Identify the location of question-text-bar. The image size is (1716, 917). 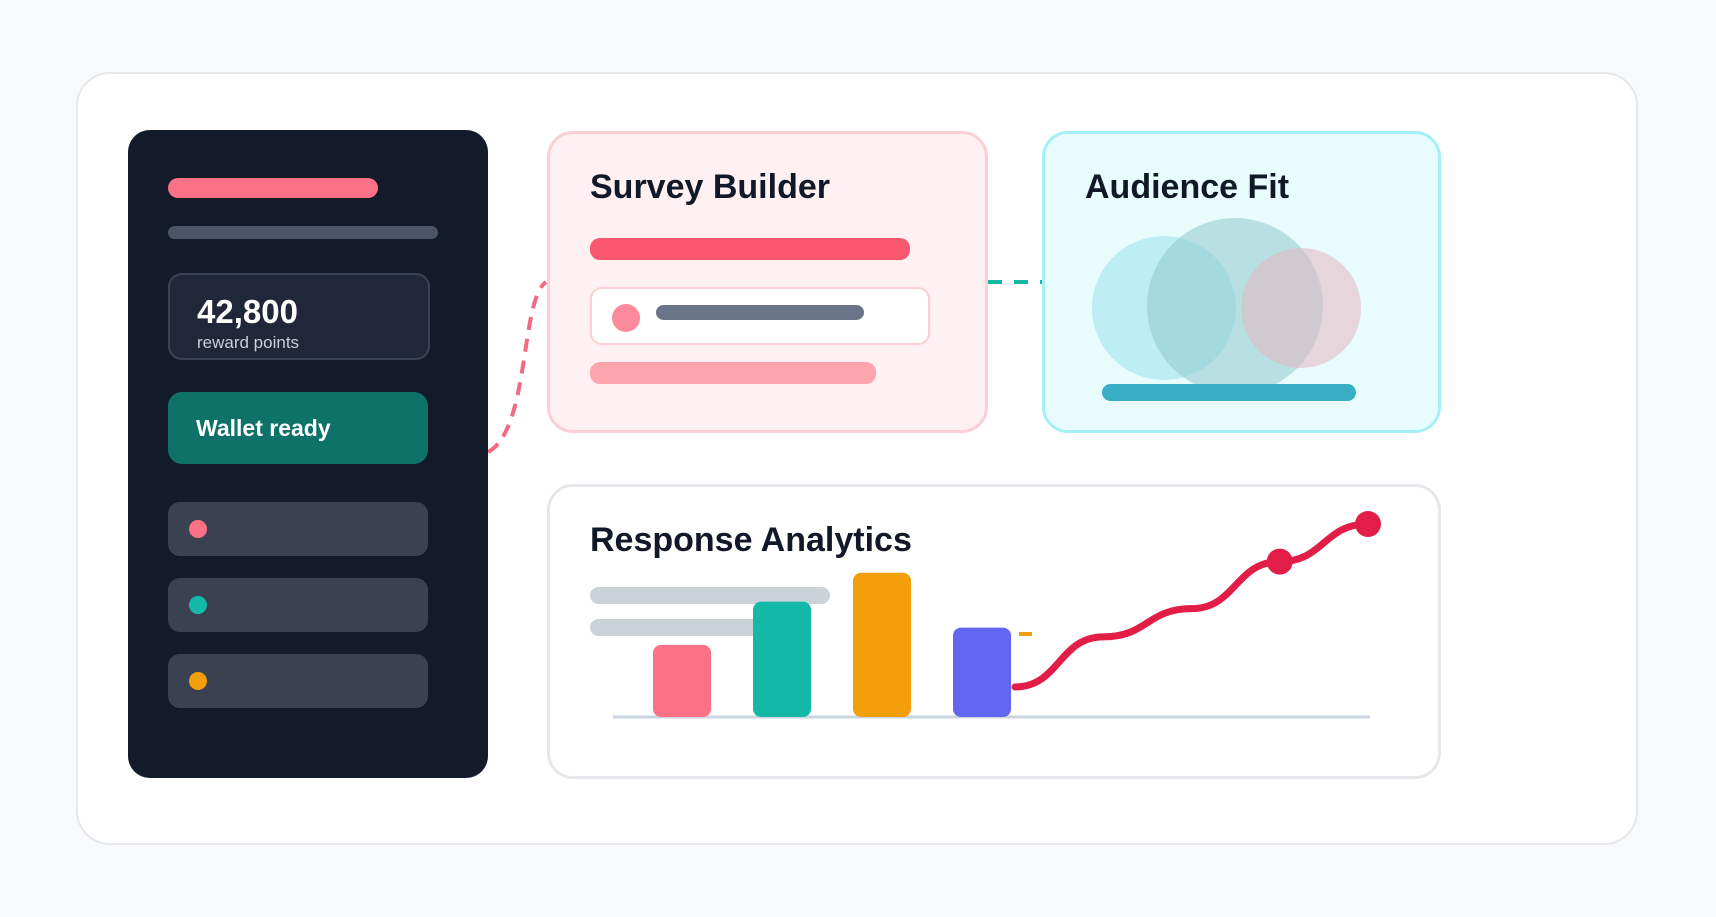
(760, 312).